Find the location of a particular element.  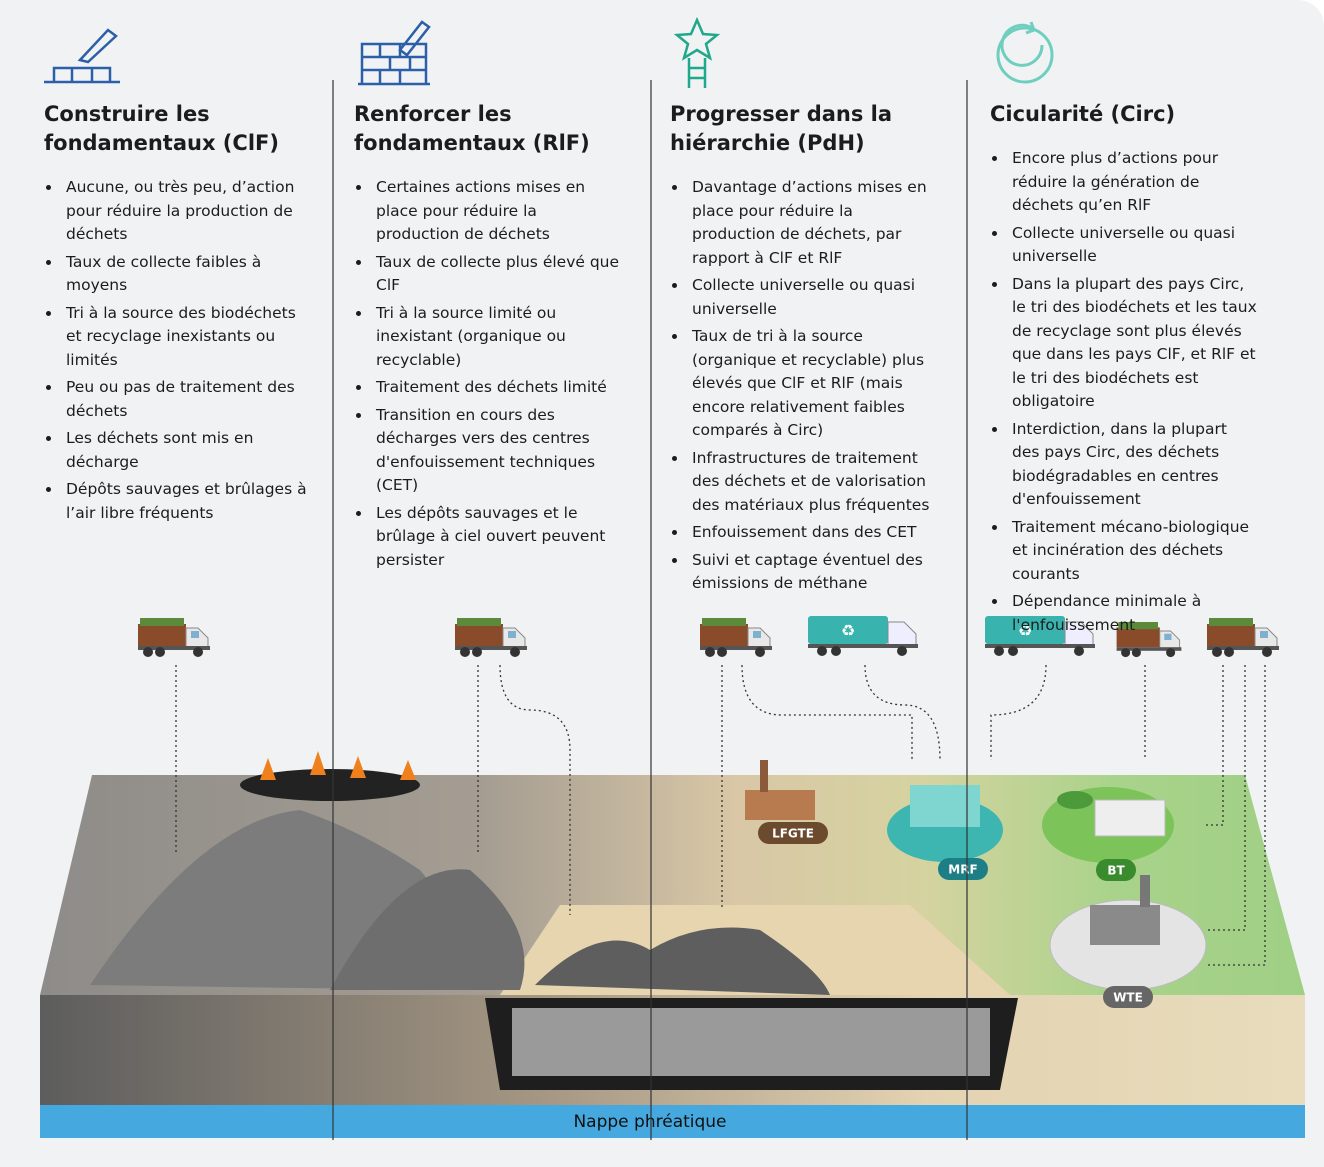

bullet: Taux de collecte faibles à moyens is located at coordinates (187, 274).